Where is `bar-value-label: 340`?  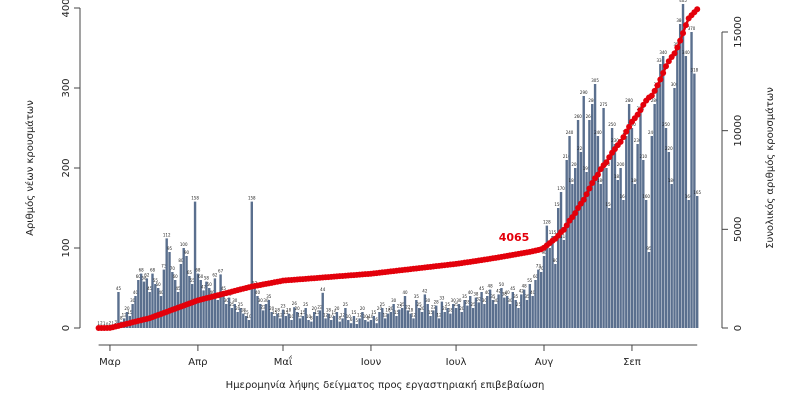
bar-value-label: 340 is located at coordinates (663, 52).